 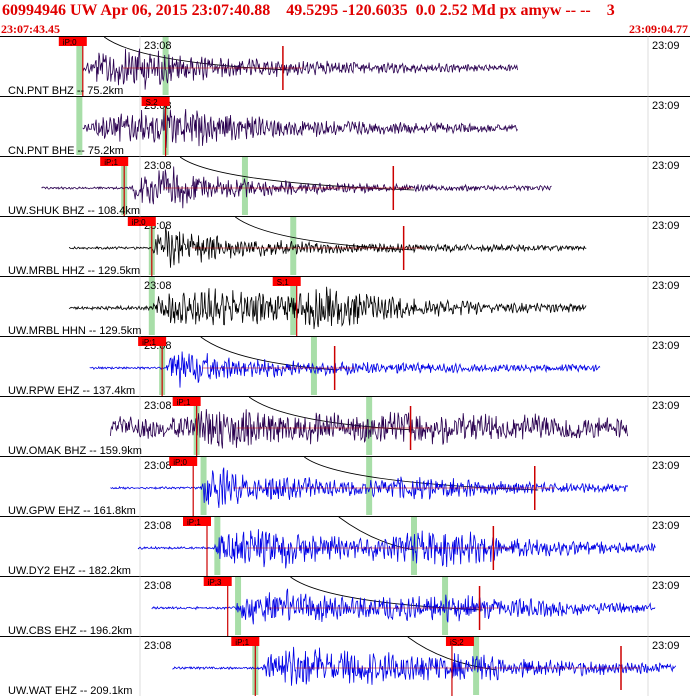 I want to click on pick-label: S;2, so click(x=152, y=102).